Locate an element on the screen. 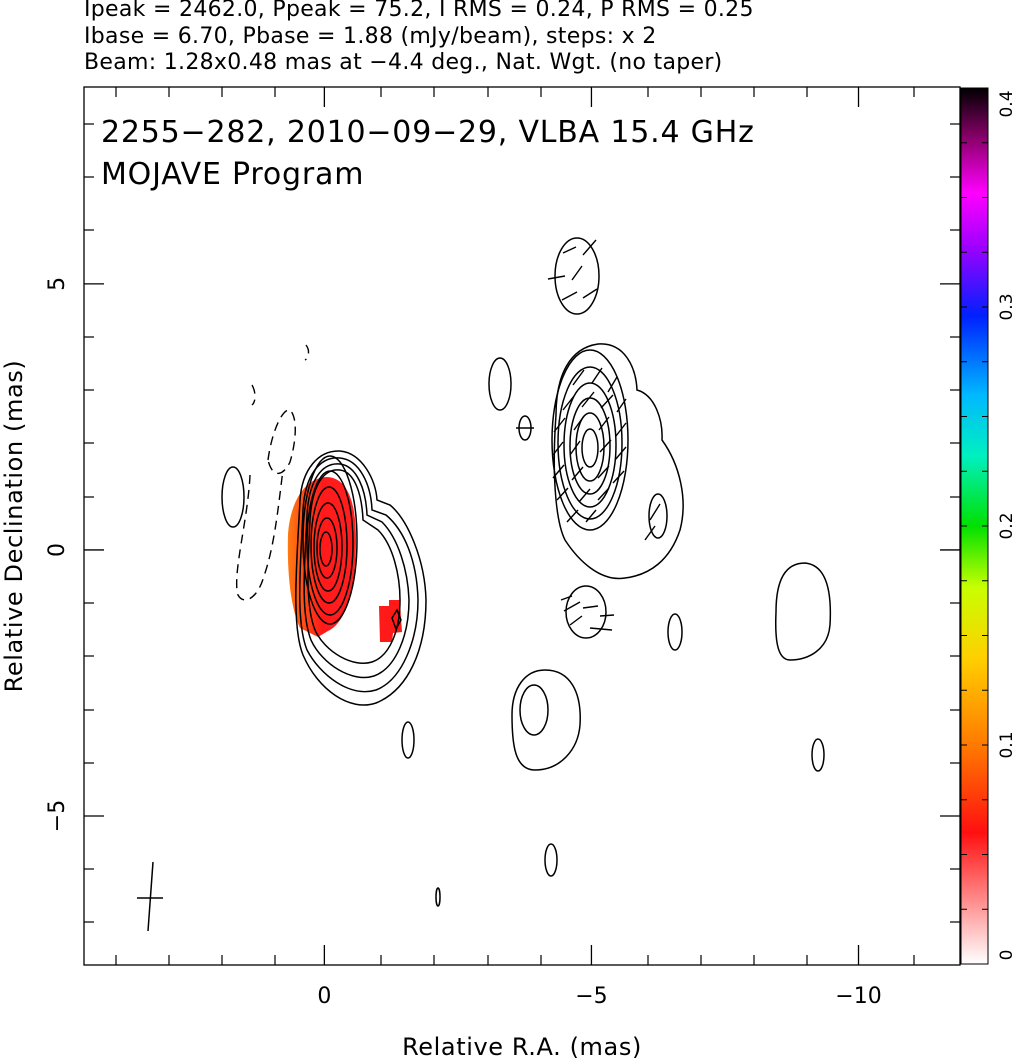  y-tick-labels: 5 0 −5 is located at coordinates (57, 554).